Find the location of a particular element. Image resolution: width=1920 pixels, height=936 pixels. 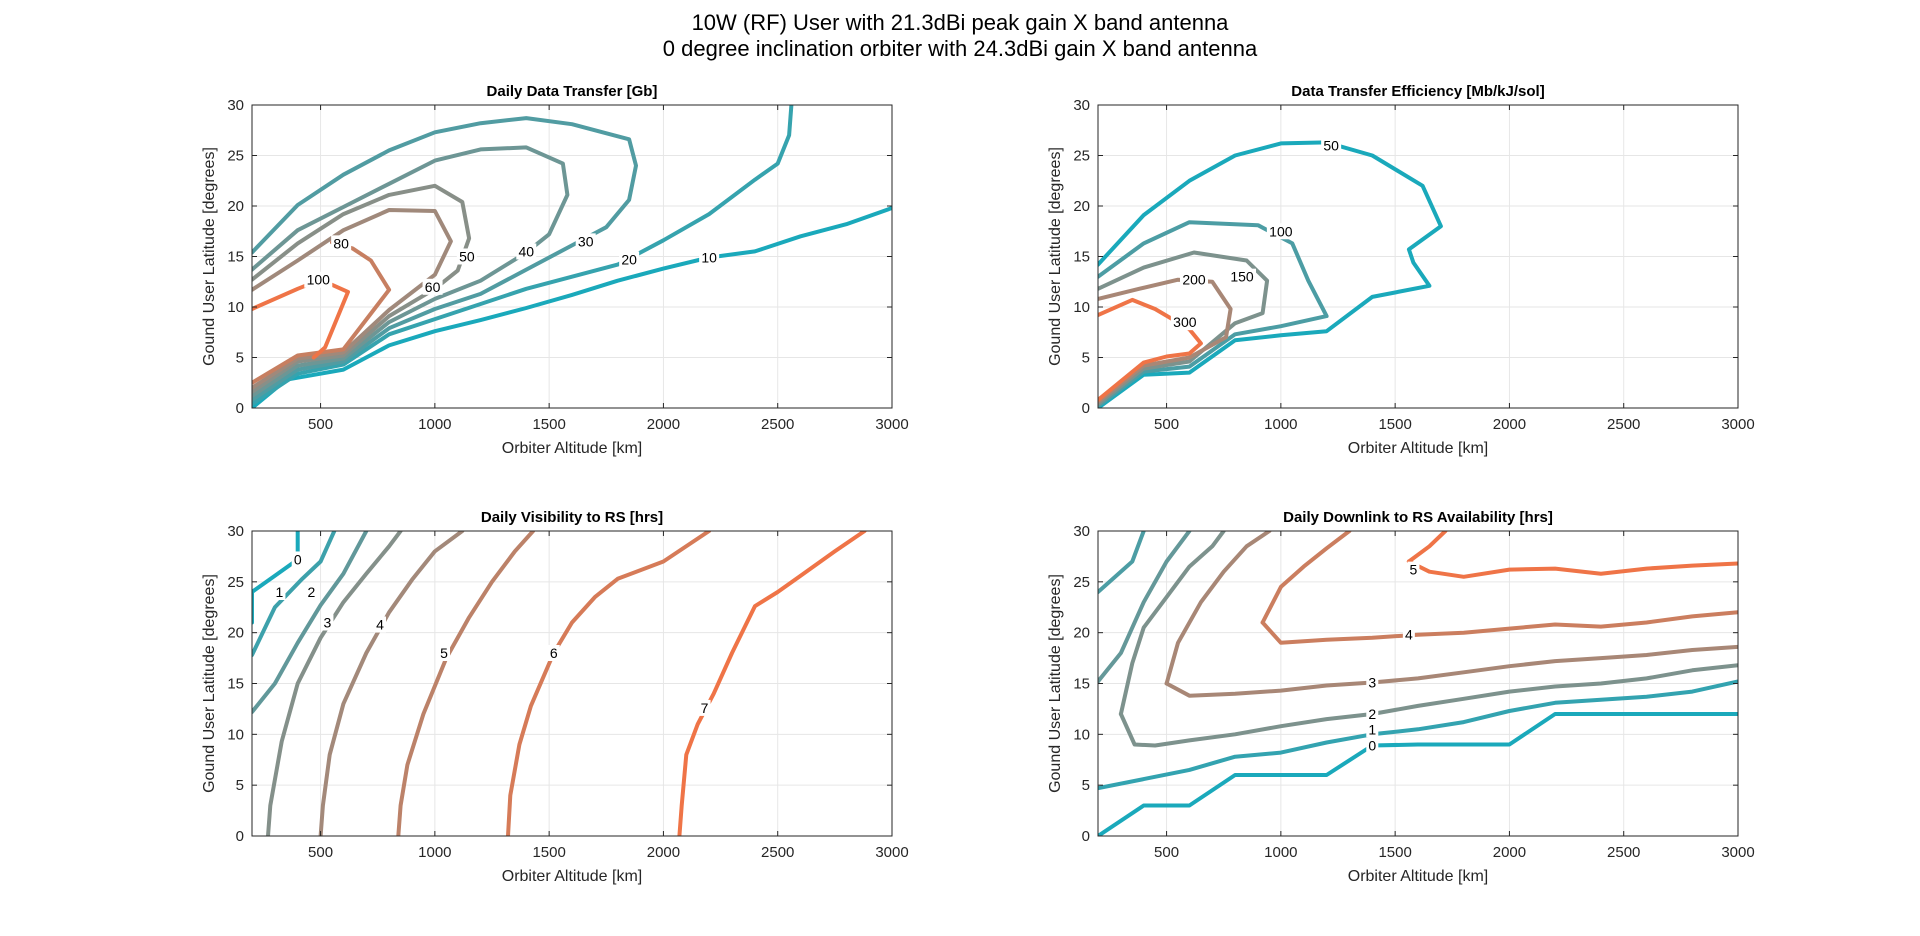

contour-label-20: 20 is located at coordinates (629, 260).